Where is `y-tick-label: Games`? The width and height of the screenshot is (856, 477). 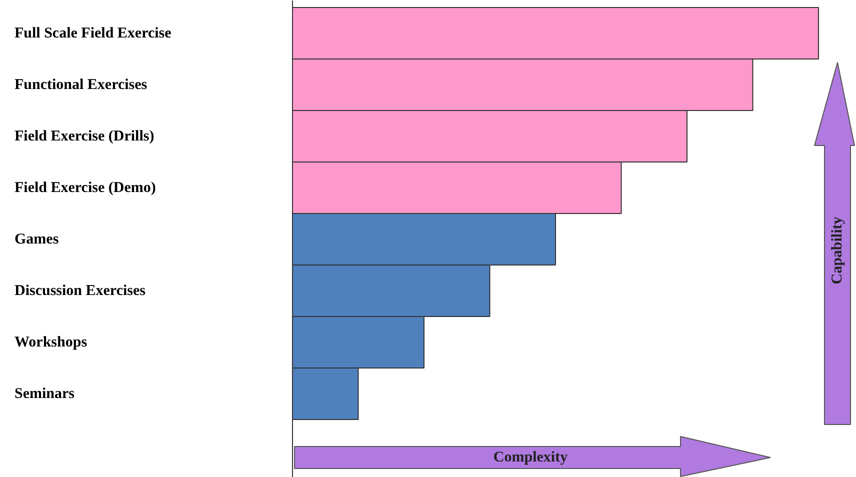 y-tick-label: Games is located at coordinates (36, 239).